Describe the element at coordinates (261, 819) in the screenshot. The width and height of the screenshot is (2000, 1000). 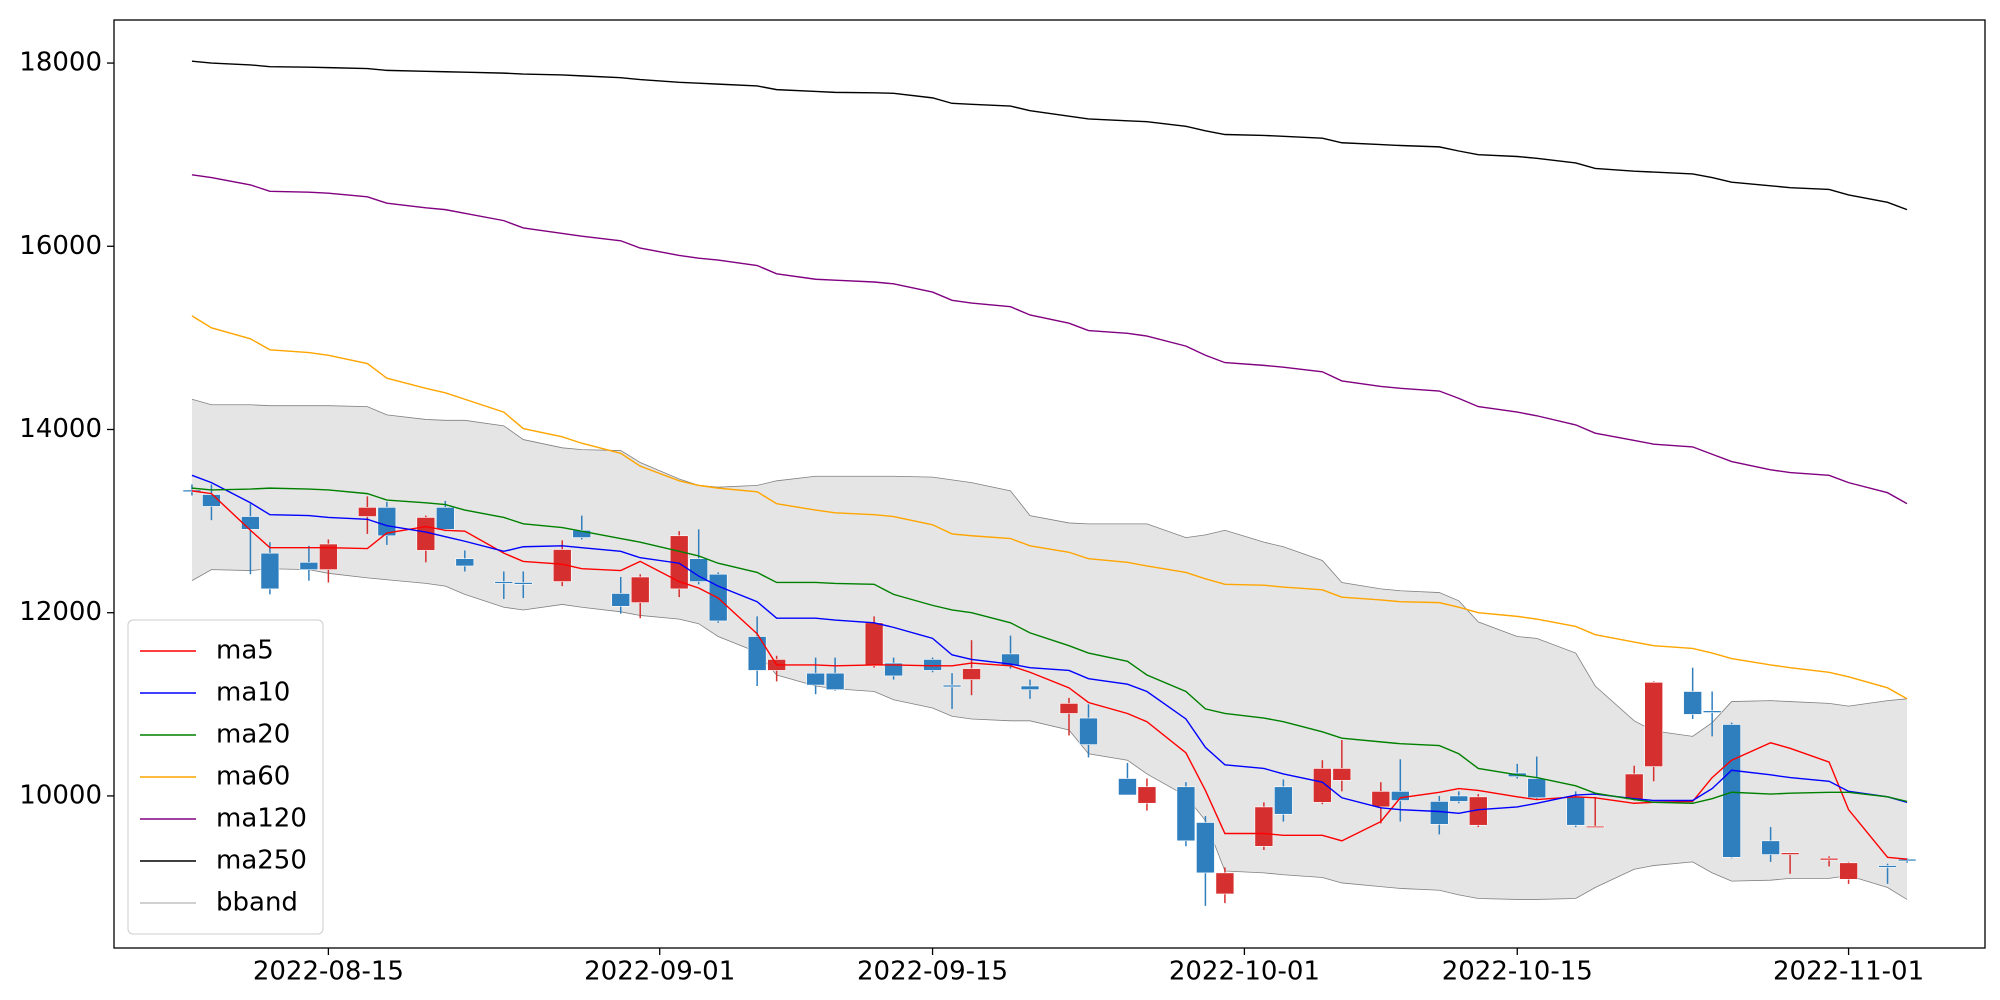
I see `legend-label: ma120` at that location.